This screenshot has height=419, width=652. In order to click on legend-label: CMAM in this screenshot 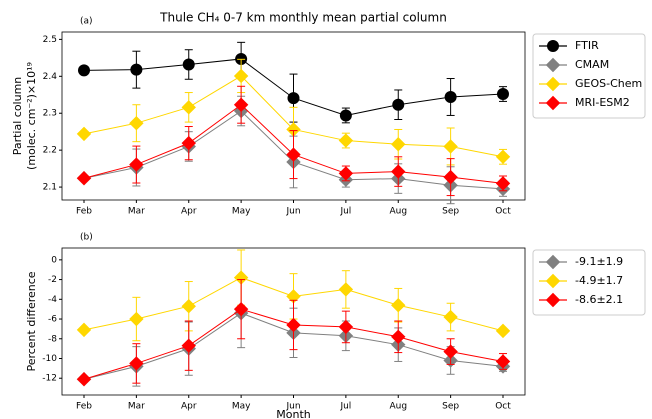, I will do `click(592, 64)`.